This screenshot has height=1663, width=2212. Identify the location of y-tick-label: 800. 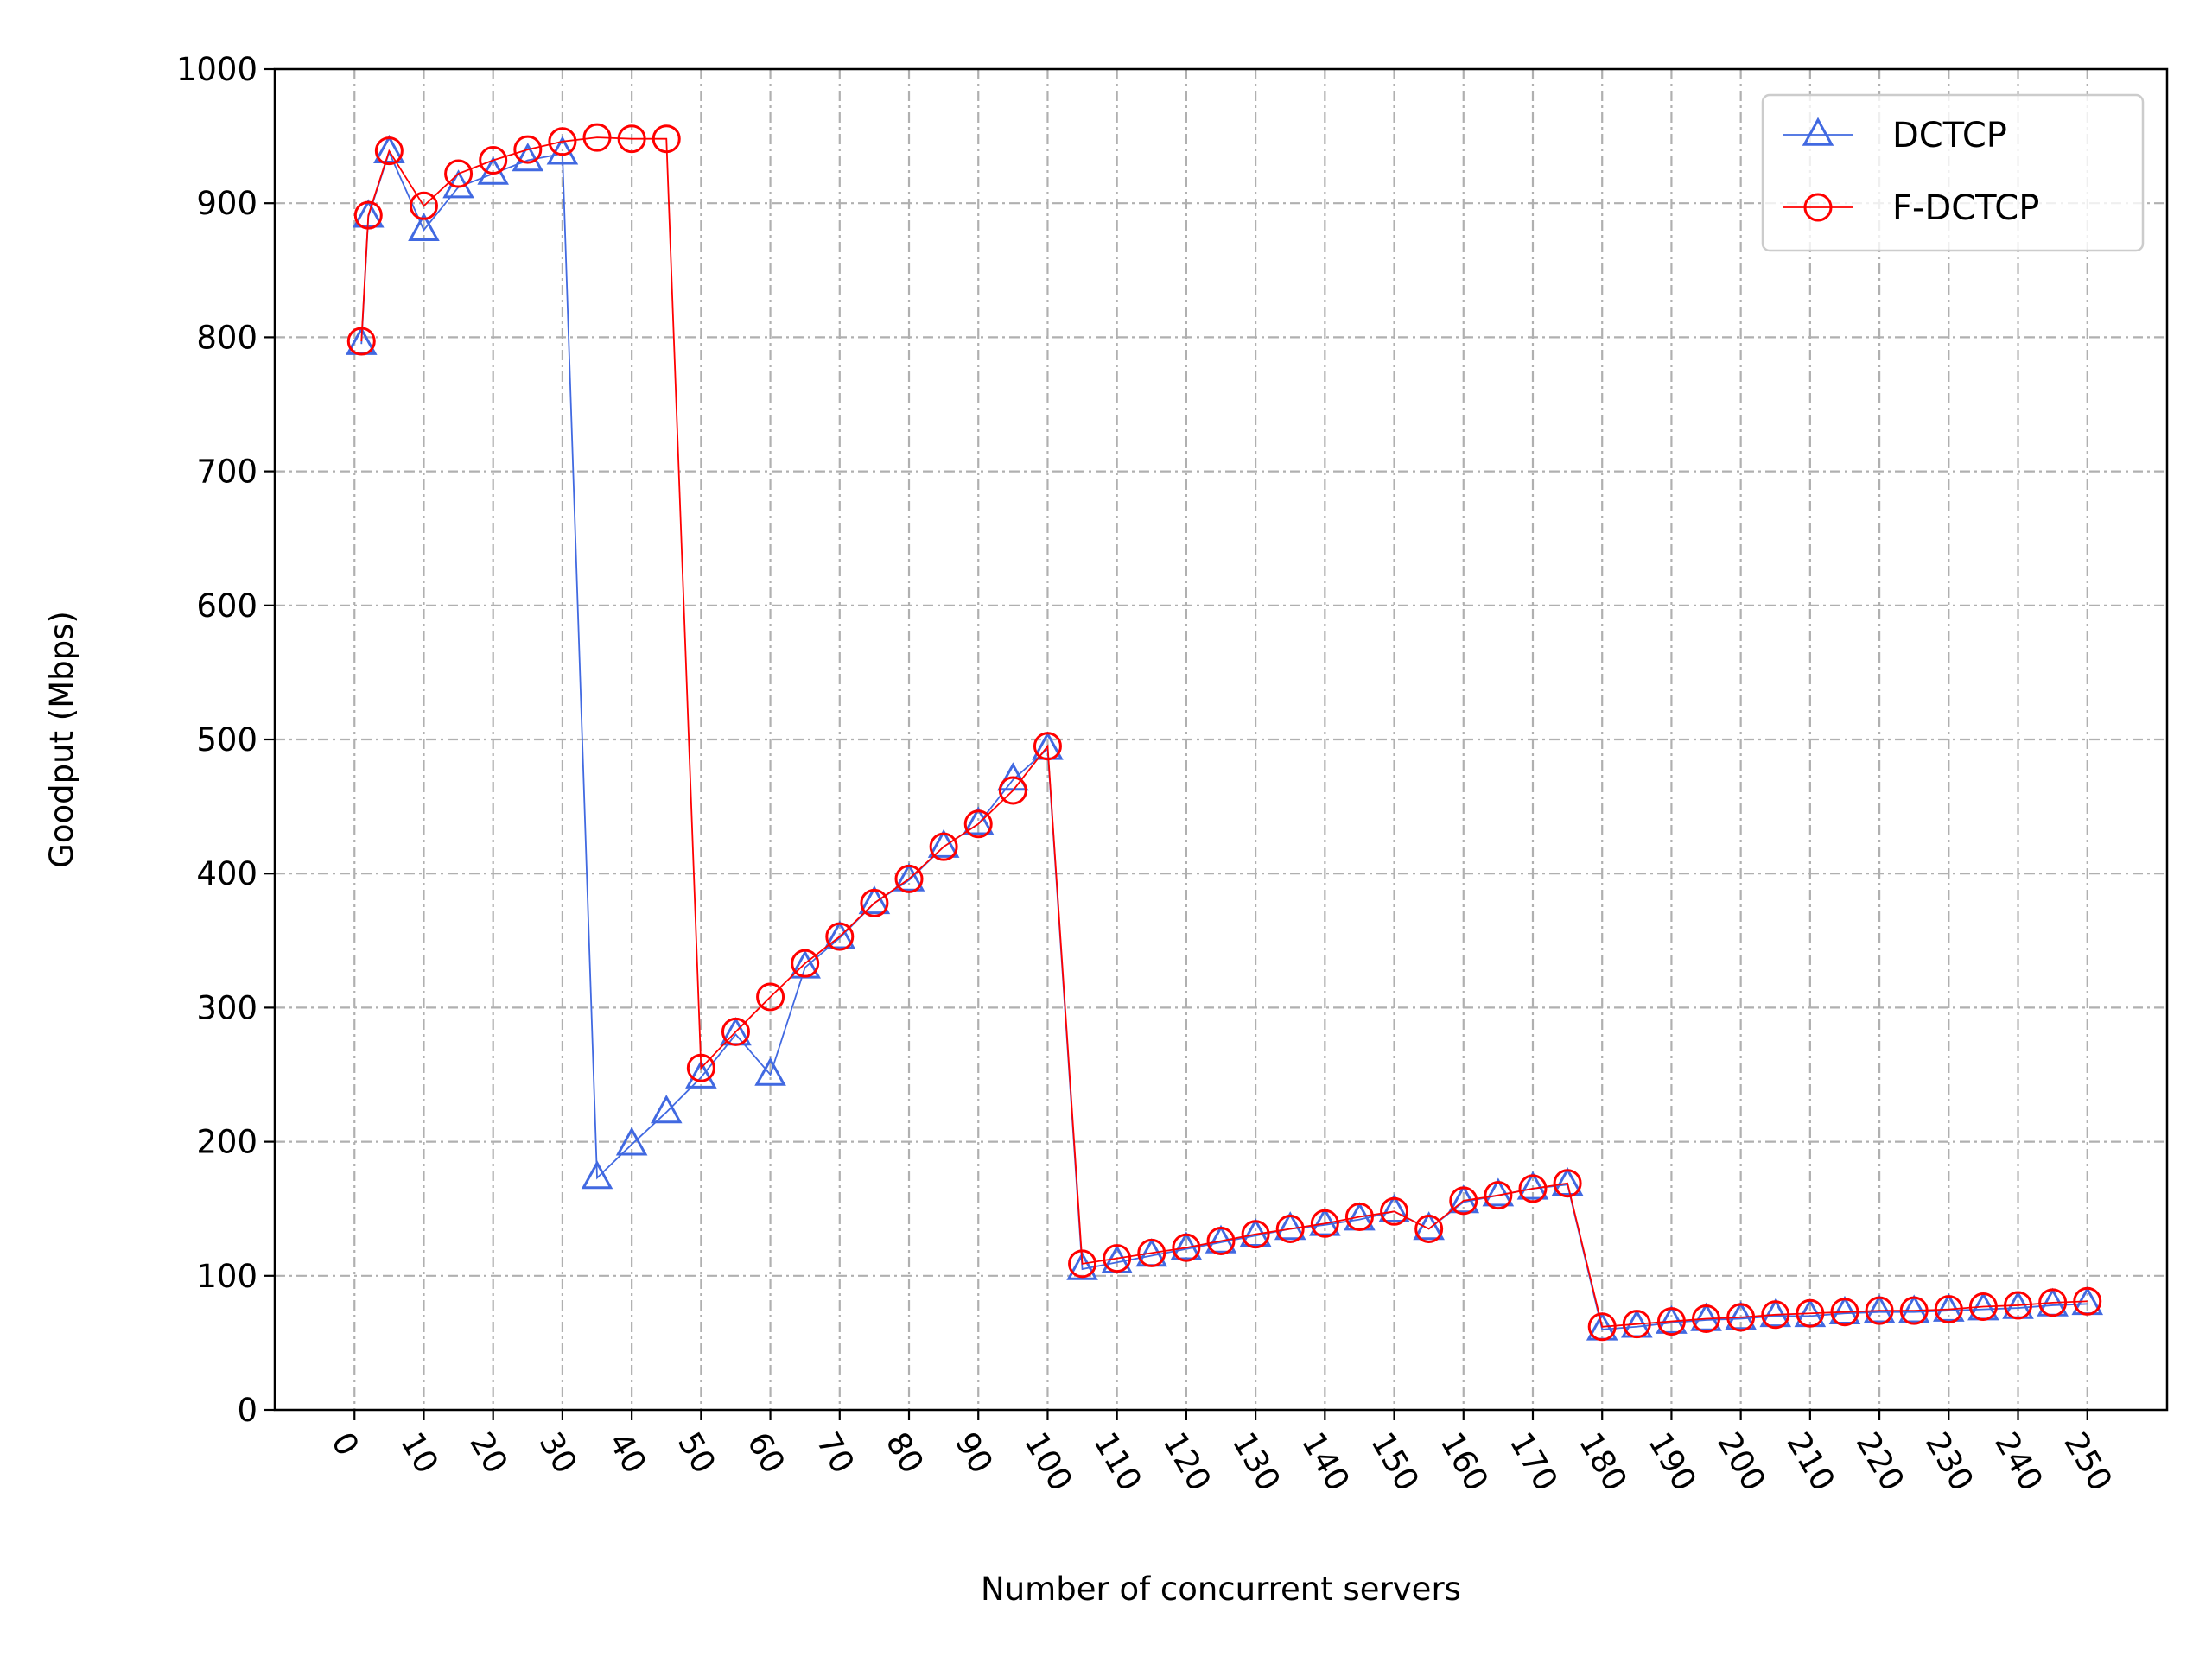
(226, 338).